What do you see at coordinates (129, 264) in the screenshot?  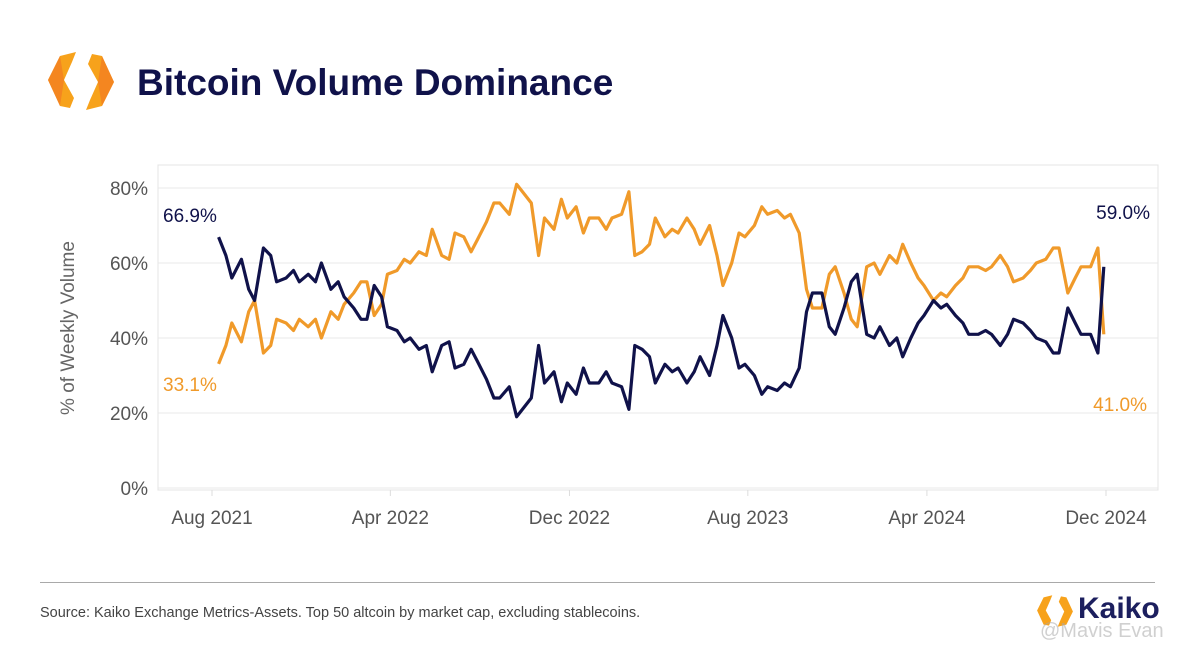 I see `y-tick-label: 60%` at bounding box center [129, 264].